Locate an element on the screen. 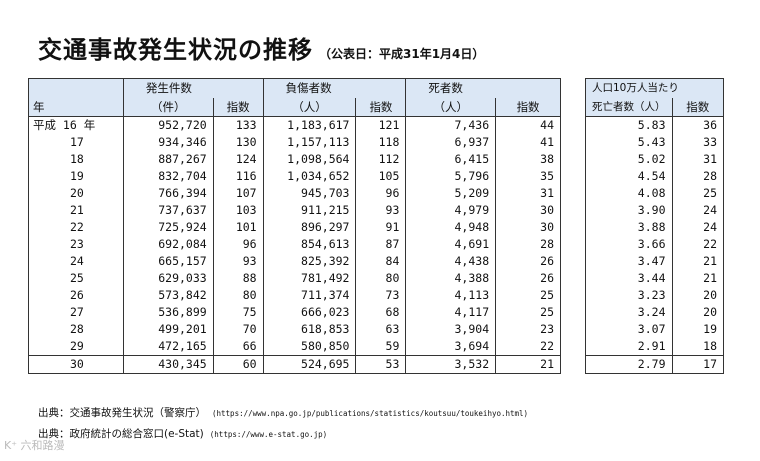  cell-per100k-index: 19 is located at coordinates (697, 329).